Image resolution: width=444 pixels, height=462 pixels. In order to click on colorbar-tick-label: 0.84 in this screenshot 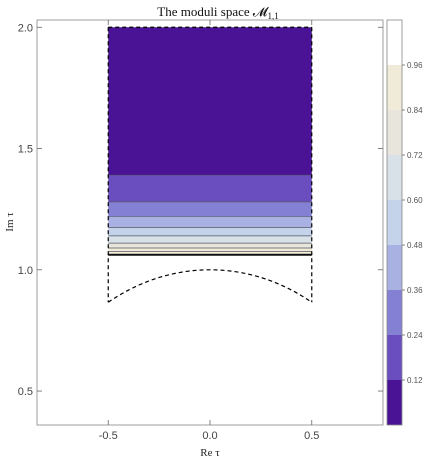, I will do `click(415, 110)`.